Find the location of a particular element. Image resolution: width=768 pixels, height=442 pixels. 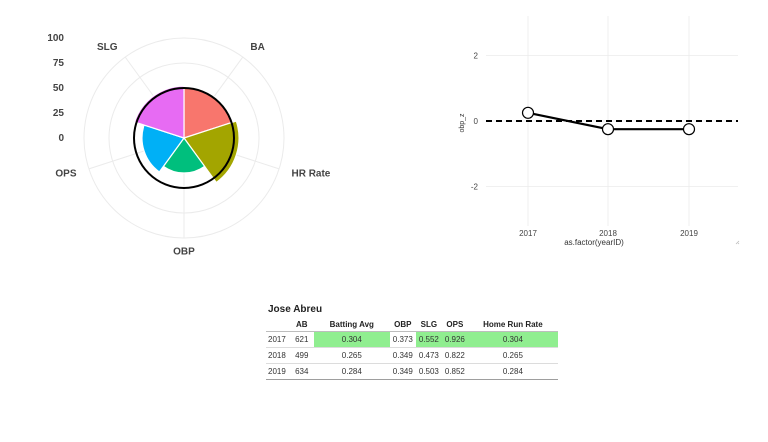

table-header-row: AB Batting Avg OBP SLG OPS Home Run Rate is located at coordinates (412, 325).